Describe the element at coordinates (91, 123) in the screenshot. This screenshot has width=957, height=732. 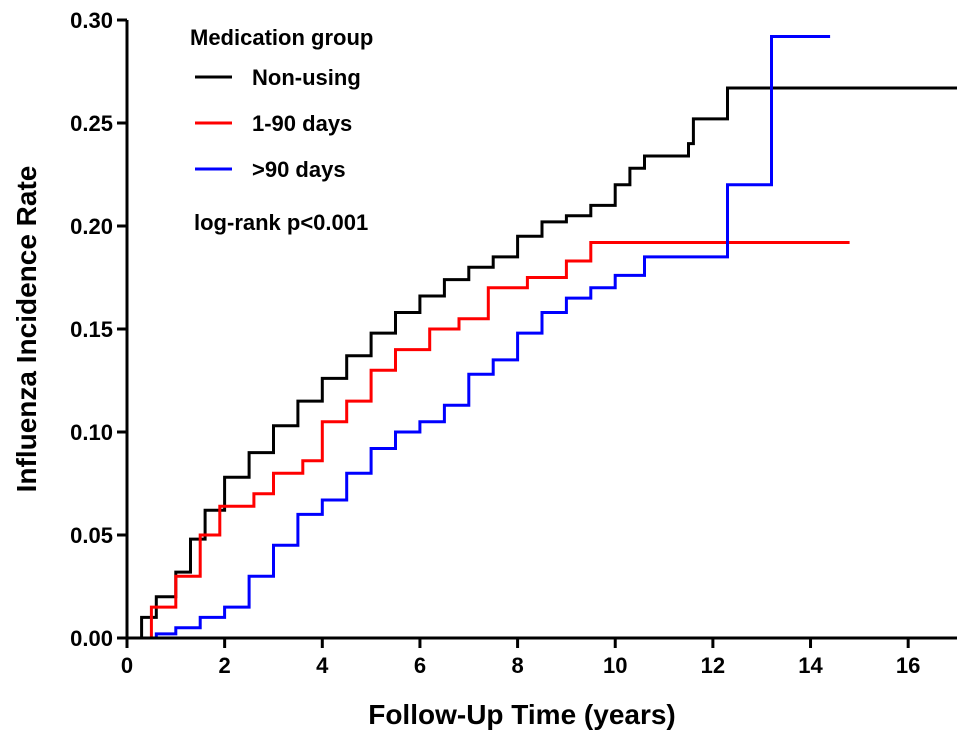
I see `y-tick-label: 0.25` at that location.